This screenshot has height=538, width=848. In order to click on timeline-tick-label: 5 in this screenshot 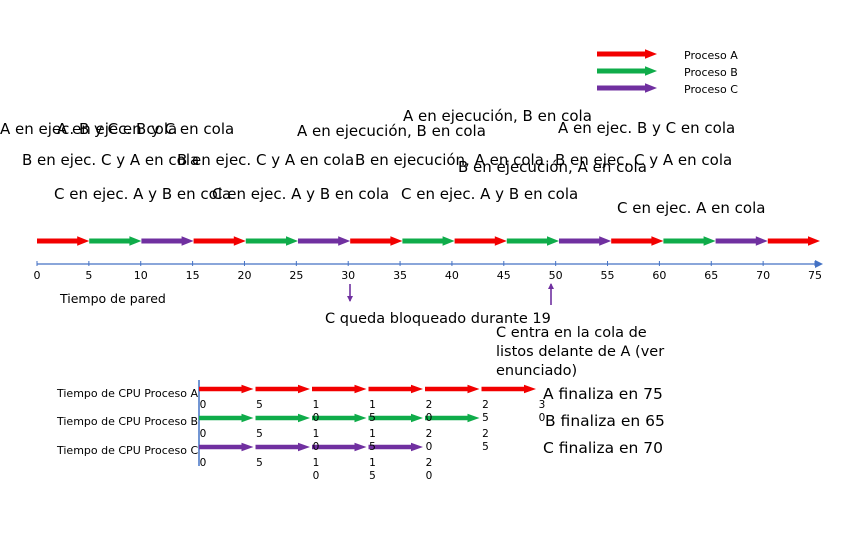, I will do `click(88, 275)`.